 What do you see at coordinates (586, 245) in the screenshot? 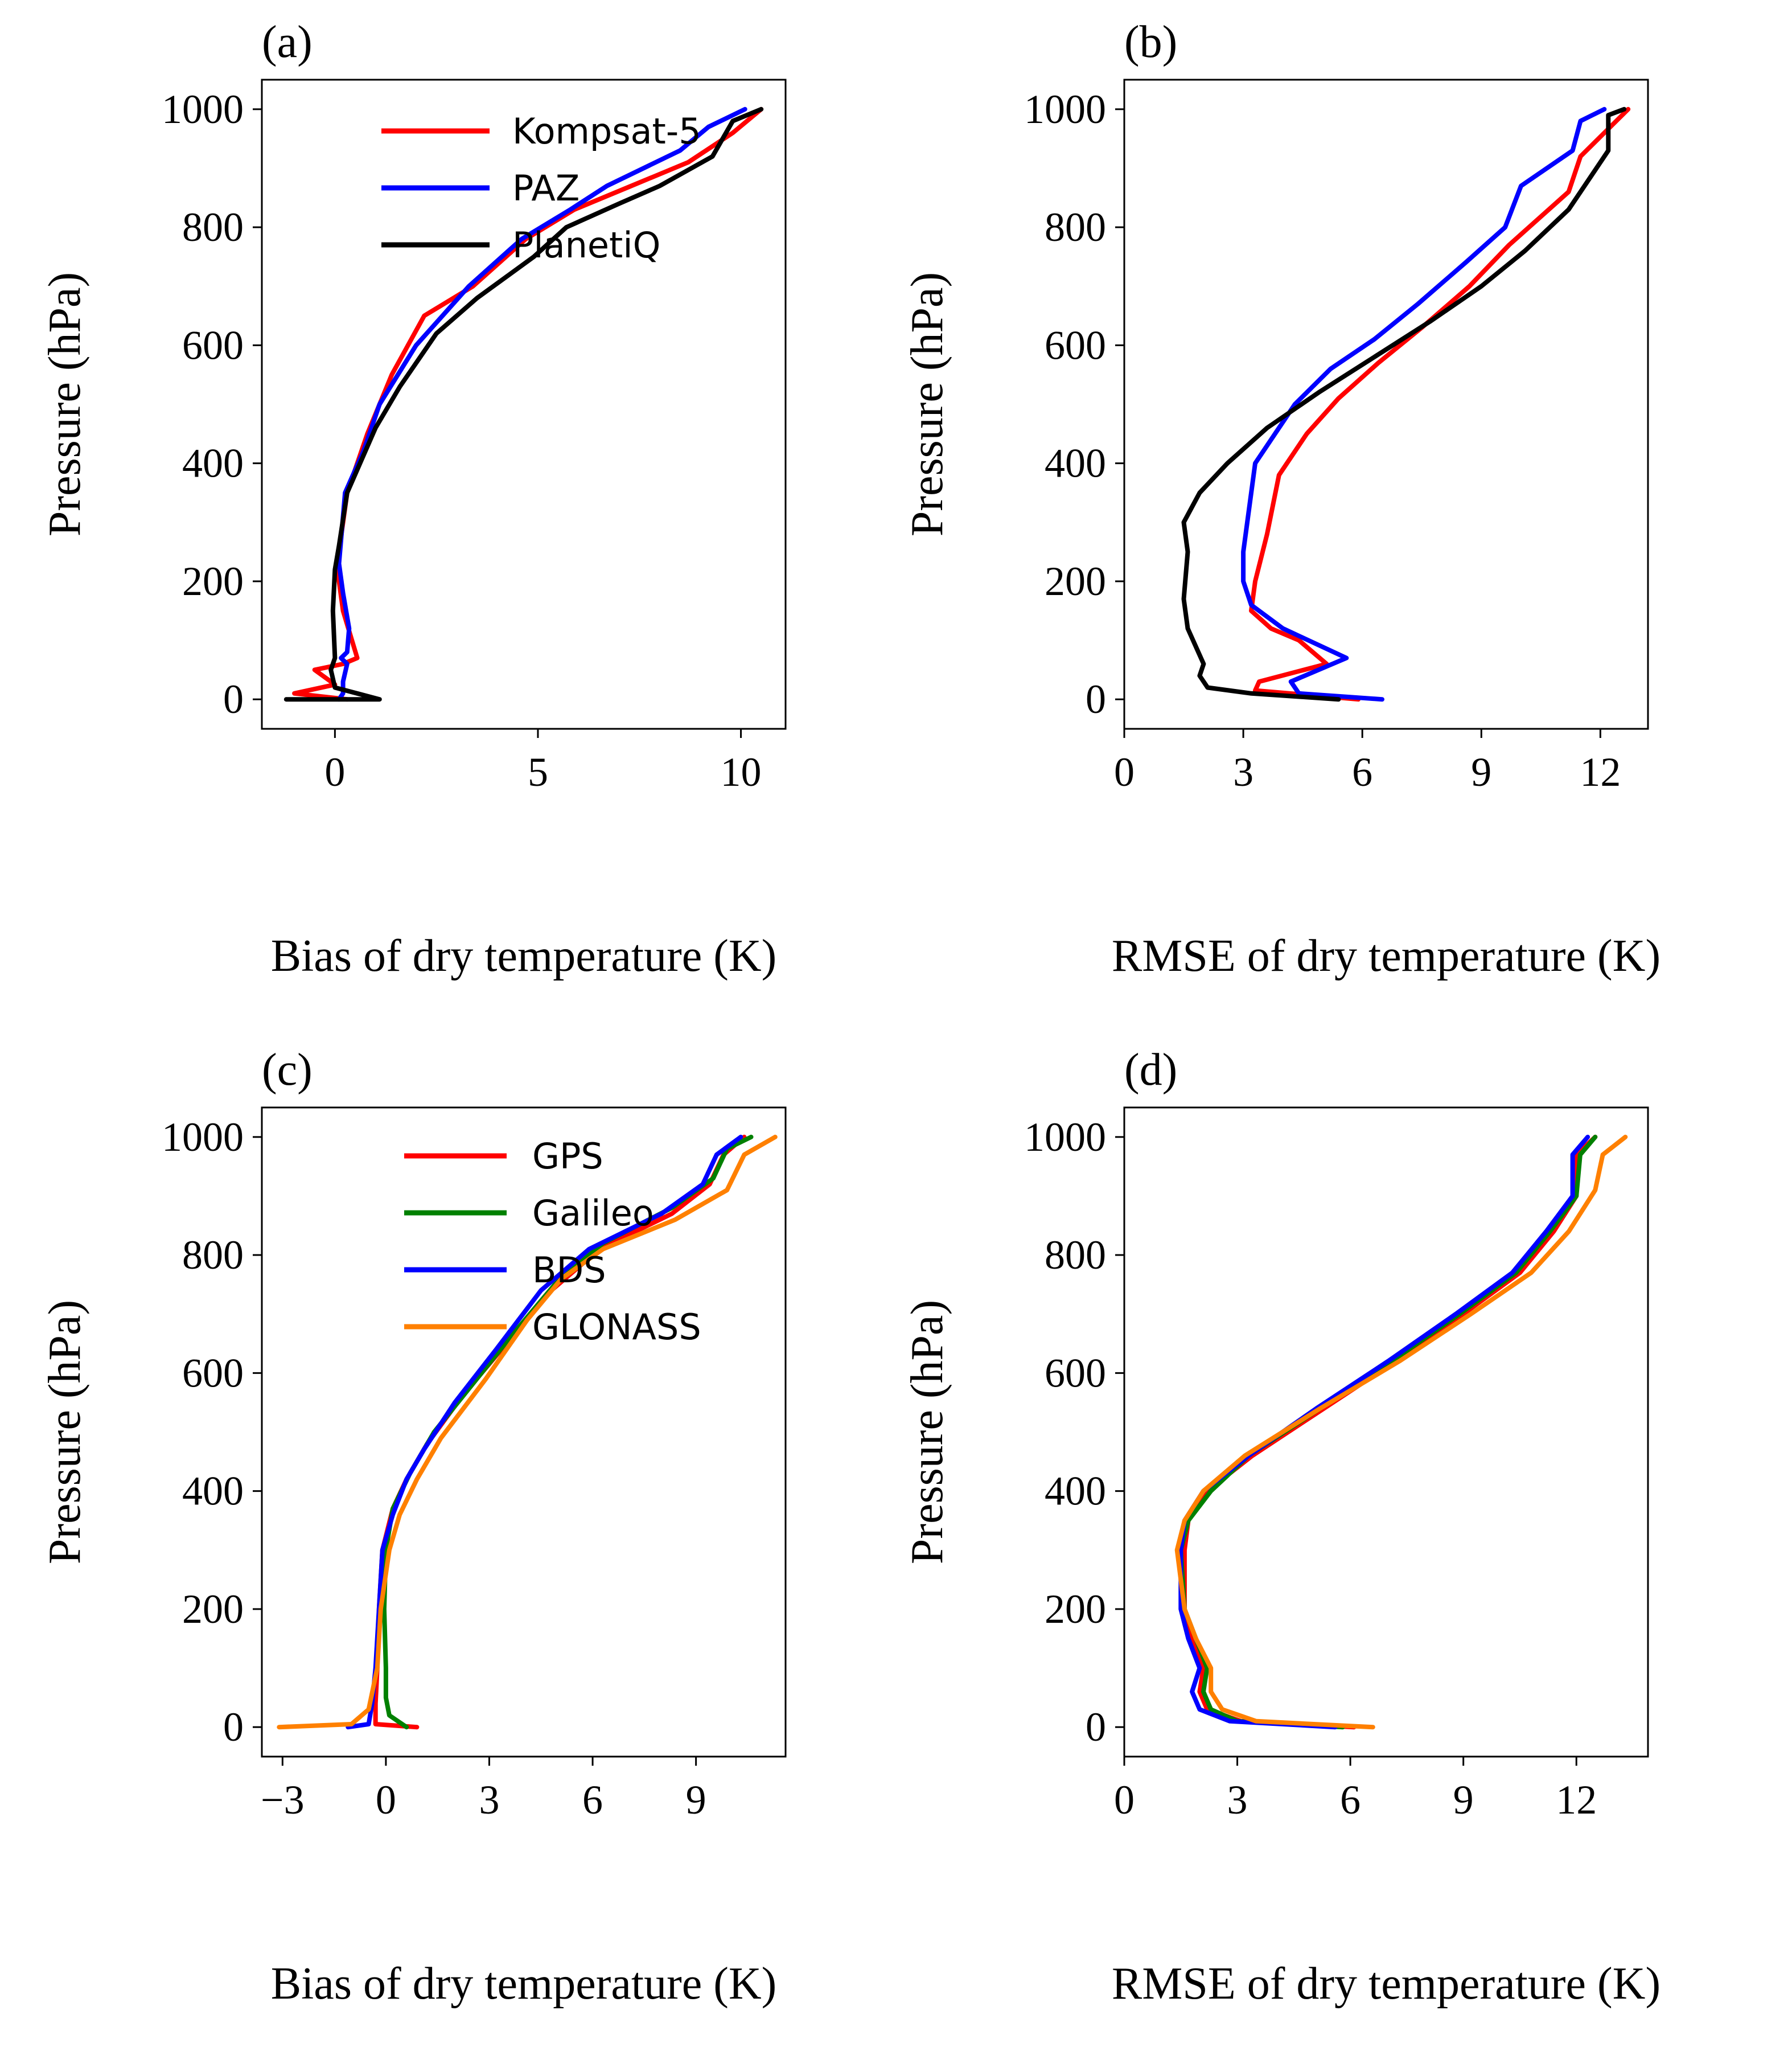
I see `legend-label-planetiq: PlanetiQ` at bounding box center [586, 245].